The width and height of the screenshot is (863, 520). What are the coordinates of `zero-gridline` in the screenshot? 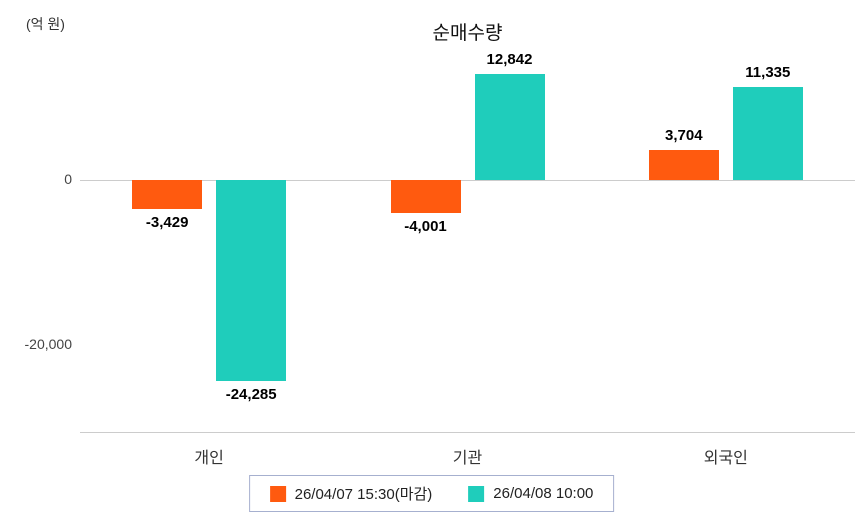 It's located at (467, 181).